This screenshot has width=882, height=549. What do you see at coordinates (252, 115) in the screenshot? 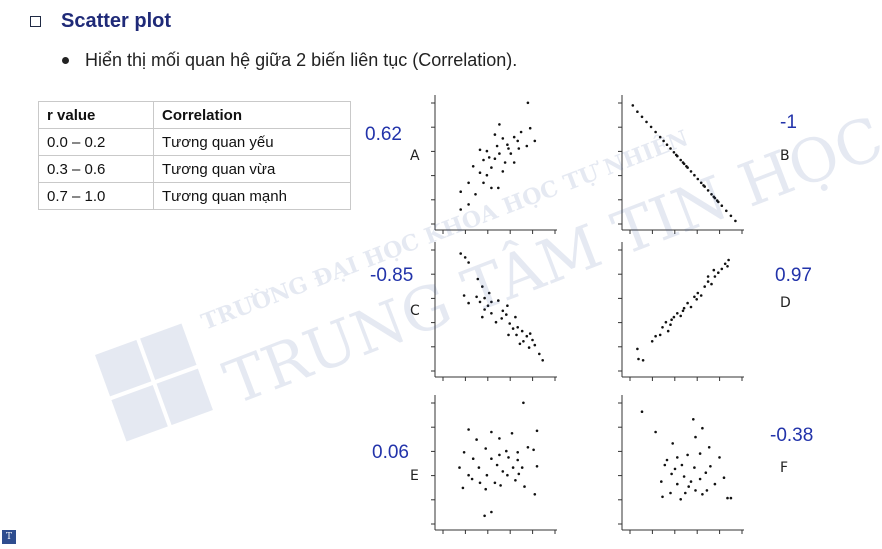
I see `table-header: Correlation` at bounding box center [252, 115].